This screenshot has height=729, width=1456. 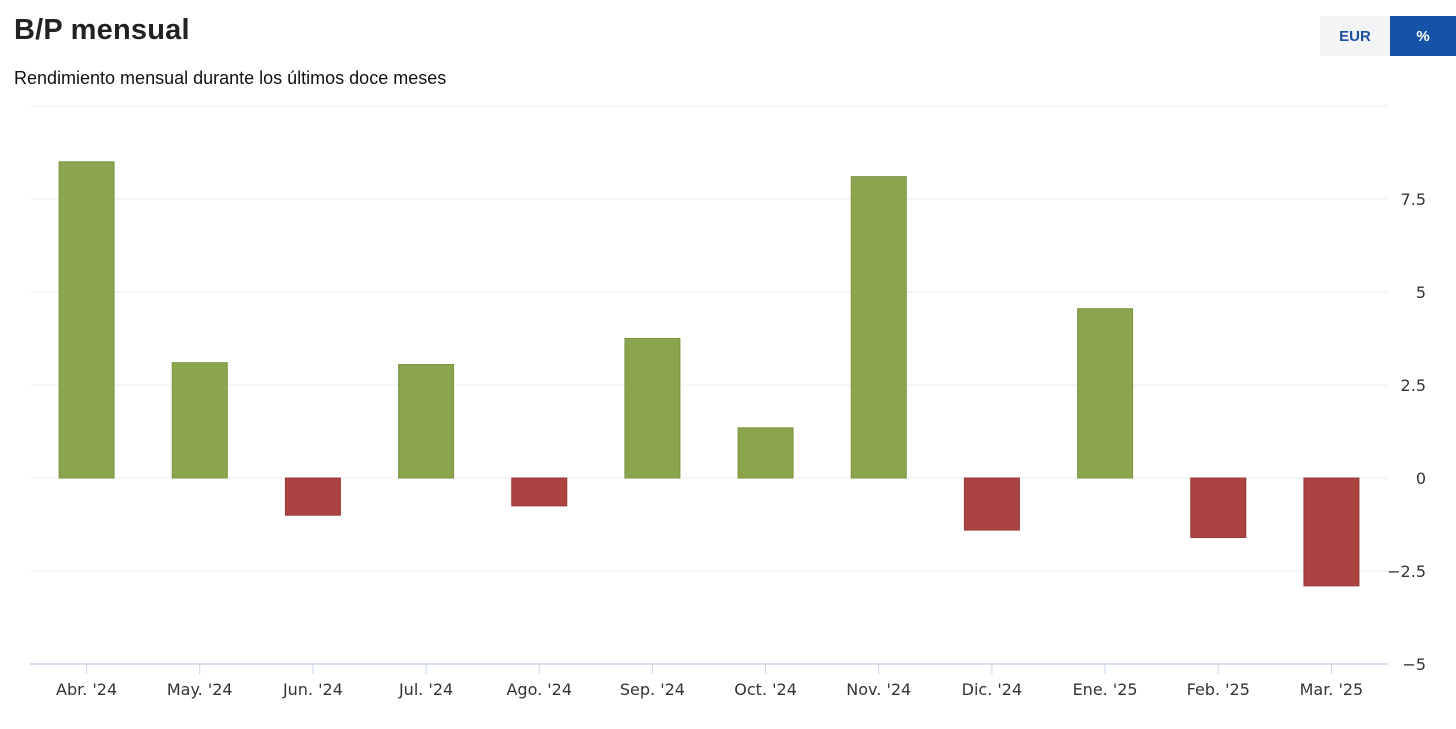 I want to click on x-tick-label: Abr. '24, so click(x=86, y=689).